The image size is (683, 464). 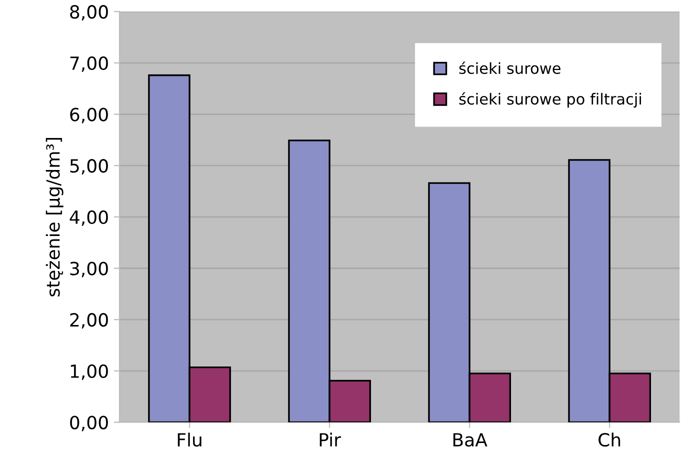 I want to click on x-tick-label: Ch, so click(x=609, y=439).